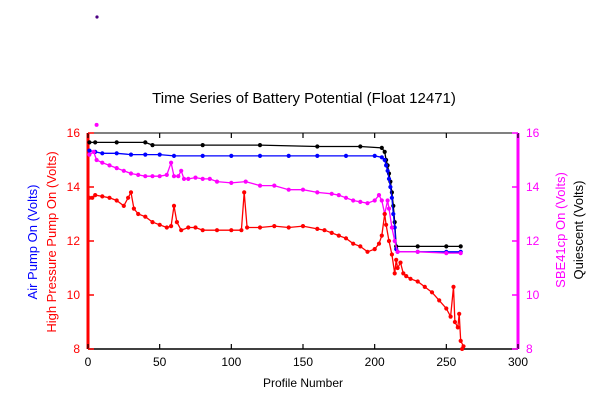 The image size is (604, 408). Describe the element at coordinates (529, 349) in the screenshot. I see `right-y-tick-label: 8` at that location.